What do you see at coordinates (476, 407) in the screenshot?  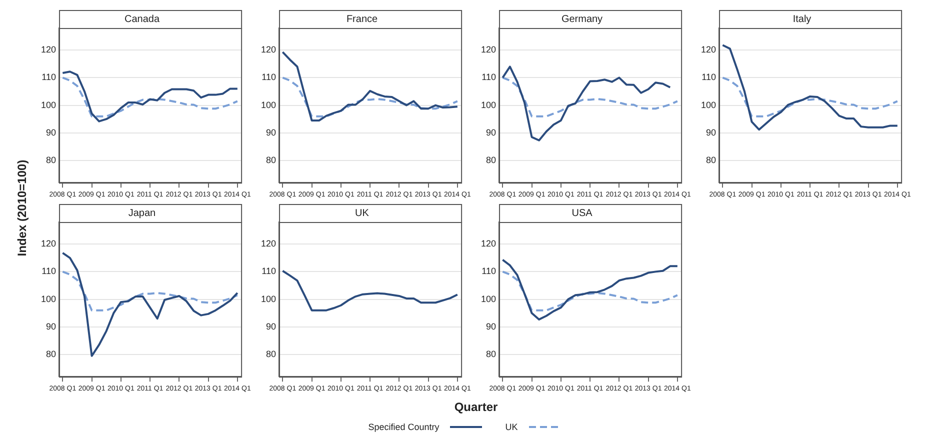 I see `x-axis-title: Quarter` at bounding box center [476, 407].